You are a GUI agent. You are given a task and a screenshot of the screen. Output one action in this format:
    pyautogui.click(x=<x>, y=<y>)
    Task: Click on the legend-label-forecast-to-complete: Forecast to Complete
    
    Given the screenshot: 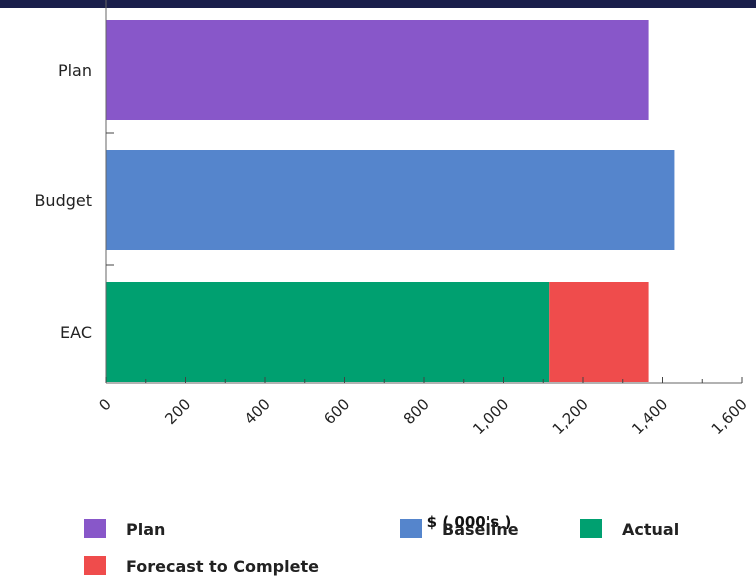 What is the action you would take?
    pyautogui.click(x=222, y=566)
    